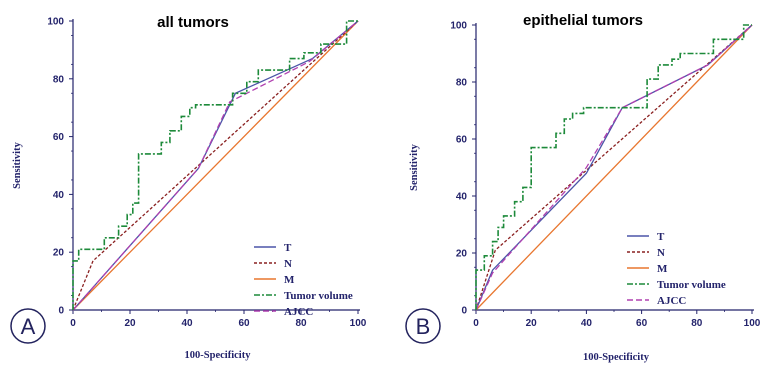 The width and height of the screenshot is (774, 367). What do you see at coordinates (193, 22) in the screenshot?
I see `chart-title: all tumors` at bounding box center [193, 22].